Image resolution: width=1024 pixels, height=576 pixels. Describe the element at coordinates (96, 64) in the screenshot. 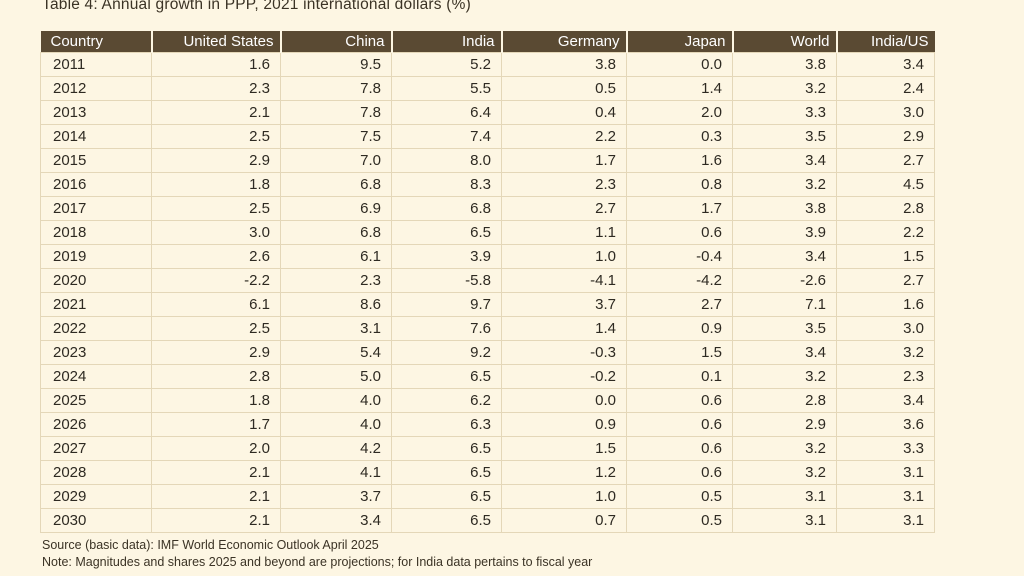

I see `row-year-cell: 2011` at that location.